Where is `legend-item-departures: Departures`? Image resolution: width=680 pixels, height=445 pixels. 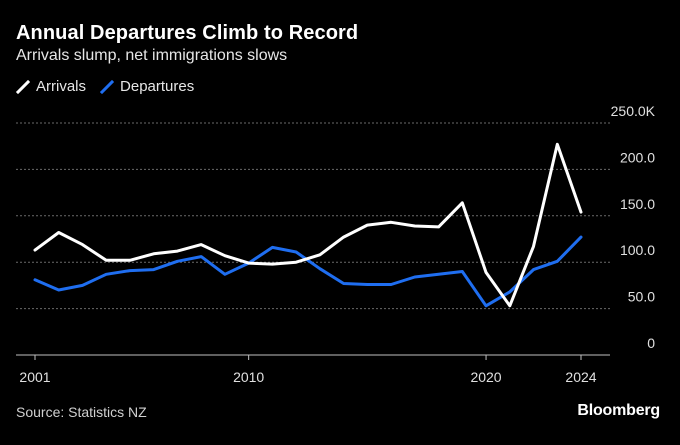
legend-item-departures: Departures is located at coordinates (147, 86).